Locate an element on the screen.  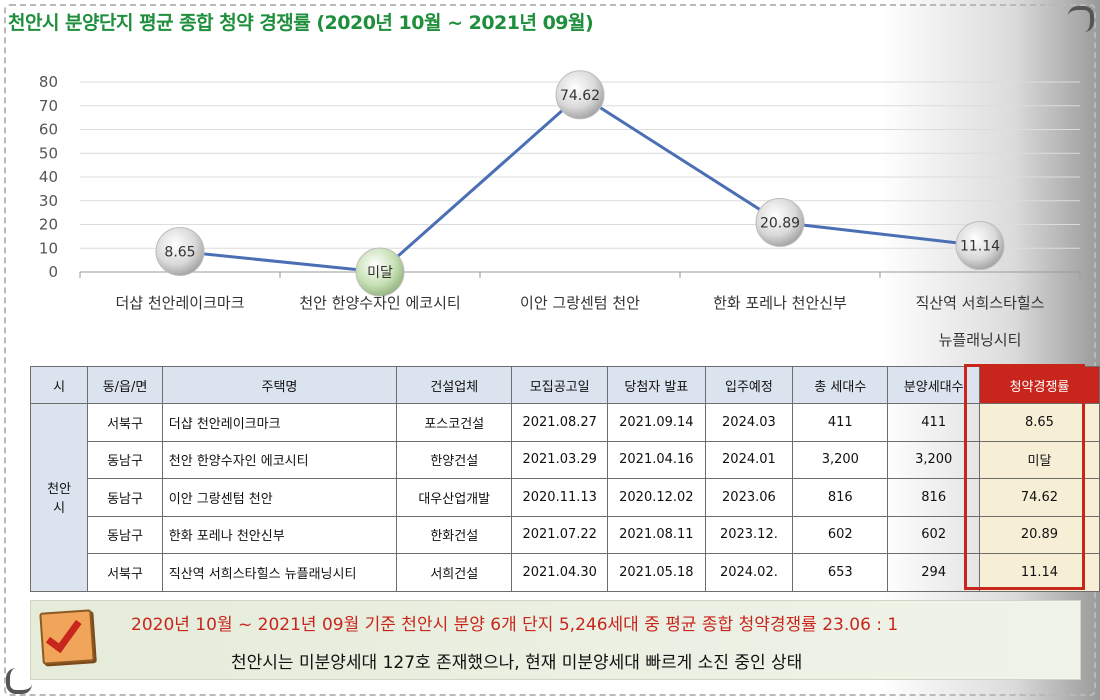
table-cell: 2023.12. is located at coordinates (749, 534).